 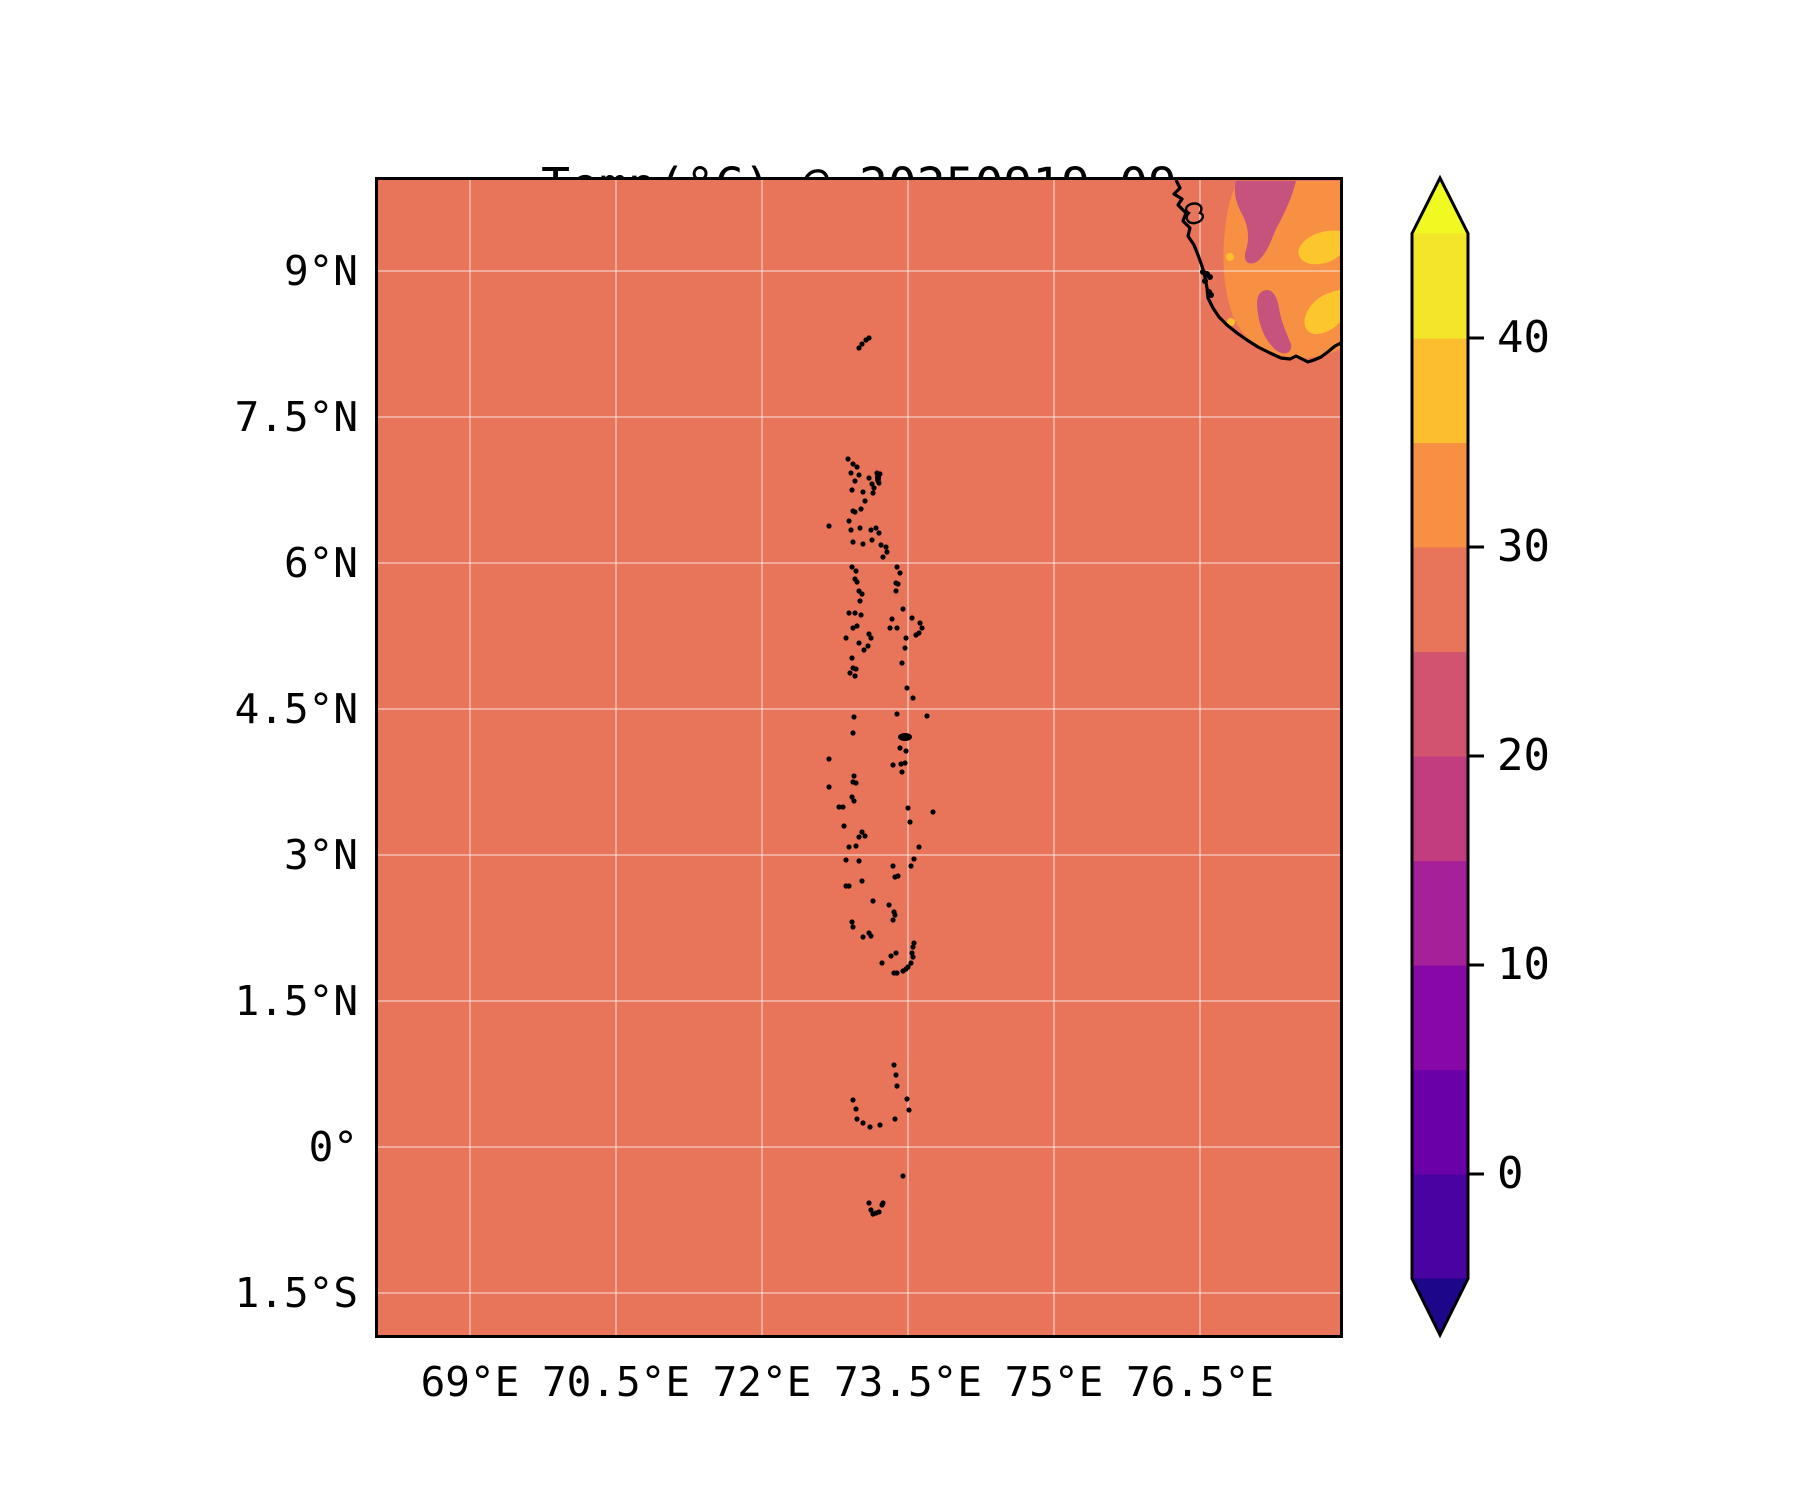 I want to click on latitude-tick-label: 9°N, so click(x=320, y=271).